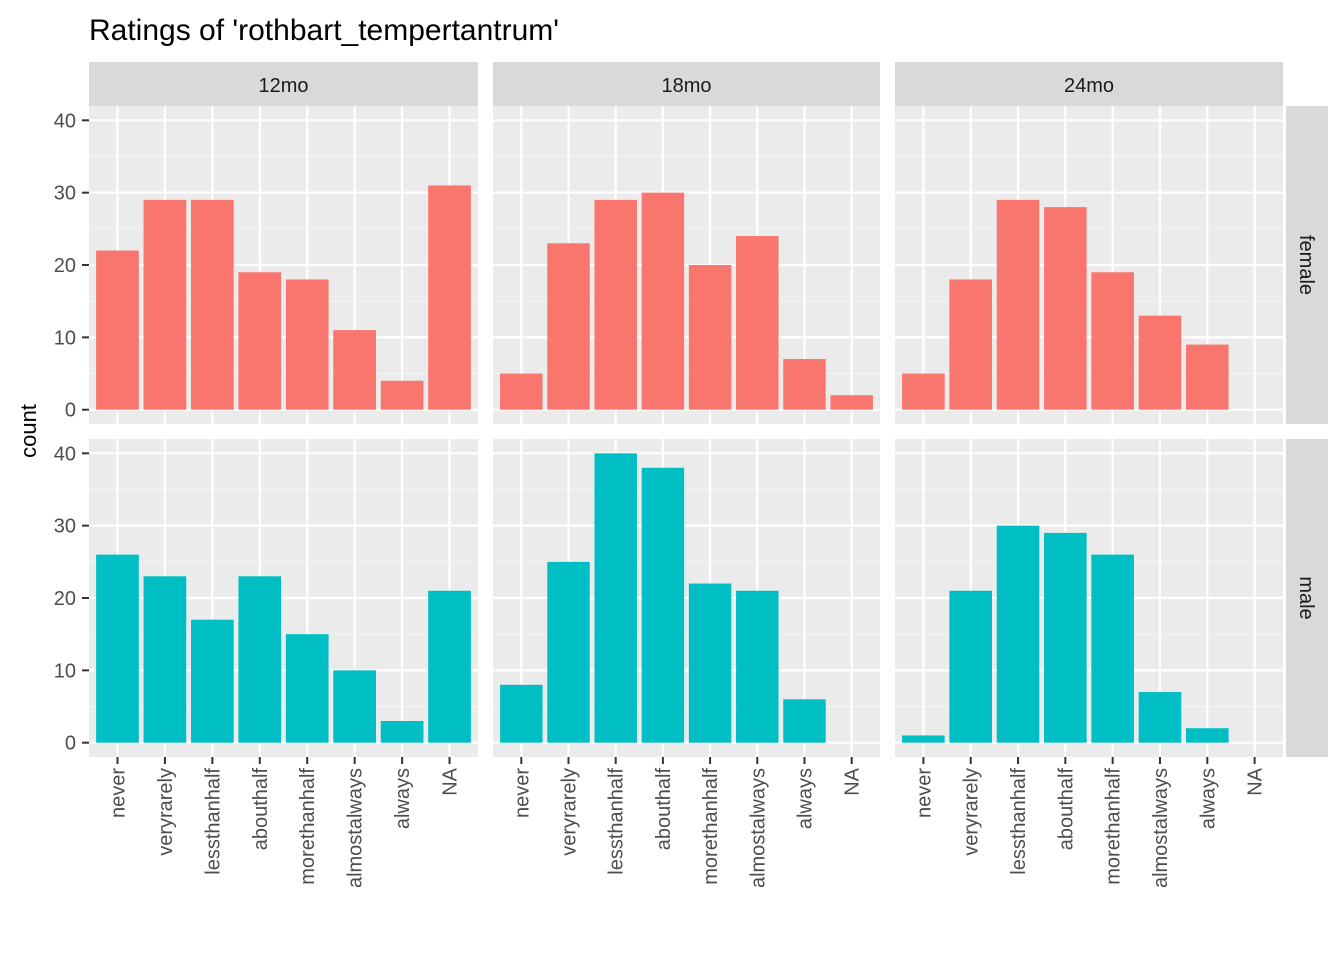 Image resolution: width=1344 pixels, height=960 pixels. I want to click on strip-background-male, so click(1307, 598).